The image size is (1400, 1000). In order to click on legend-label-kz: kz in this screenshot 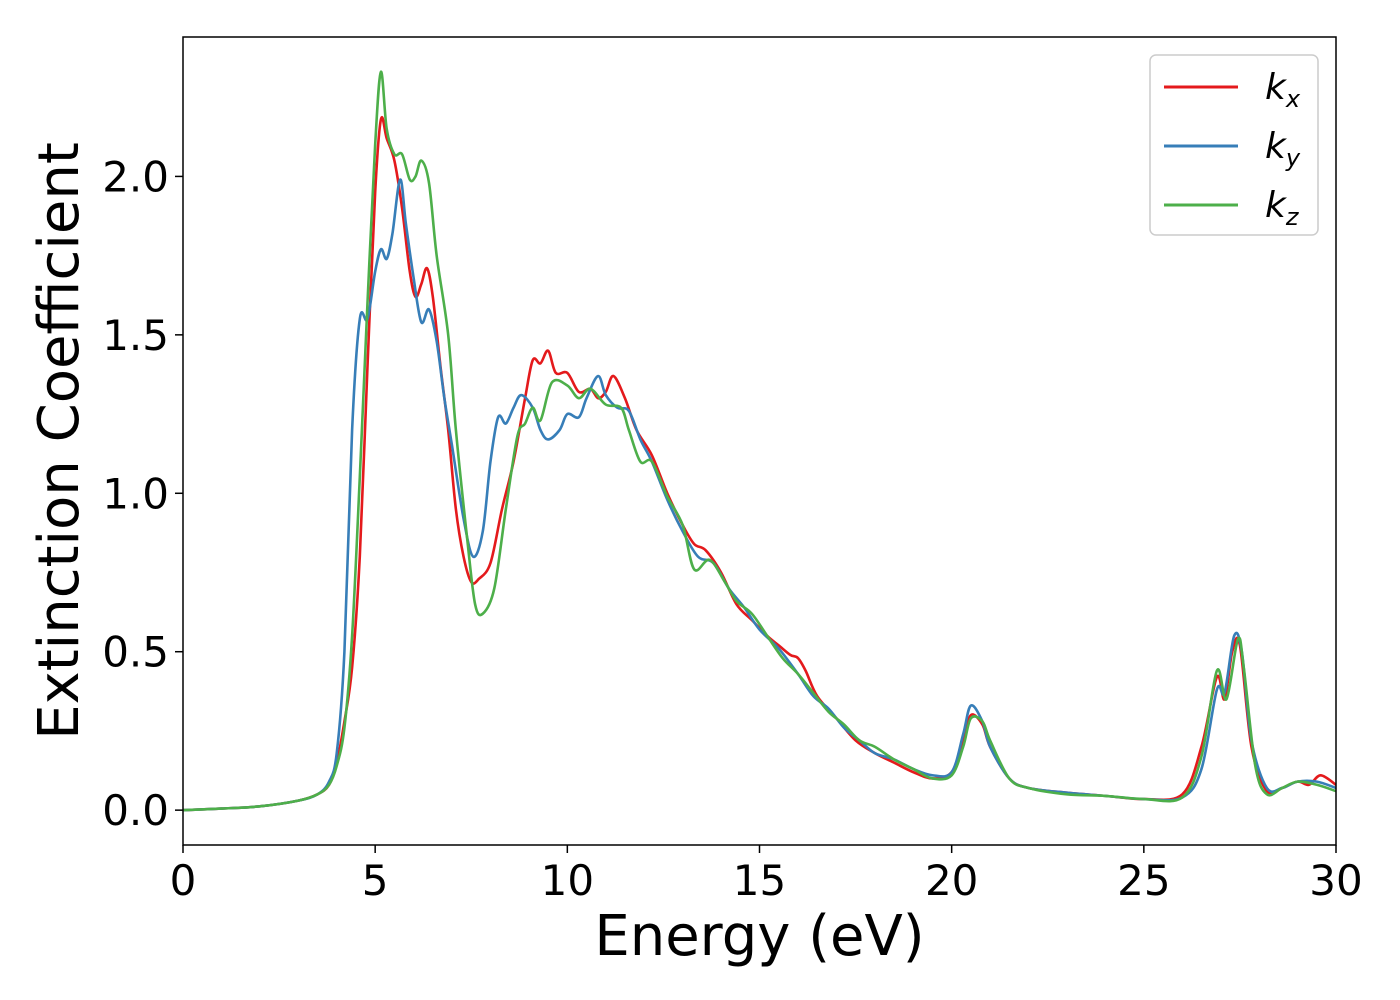, I will do `click(1282, 208)`.